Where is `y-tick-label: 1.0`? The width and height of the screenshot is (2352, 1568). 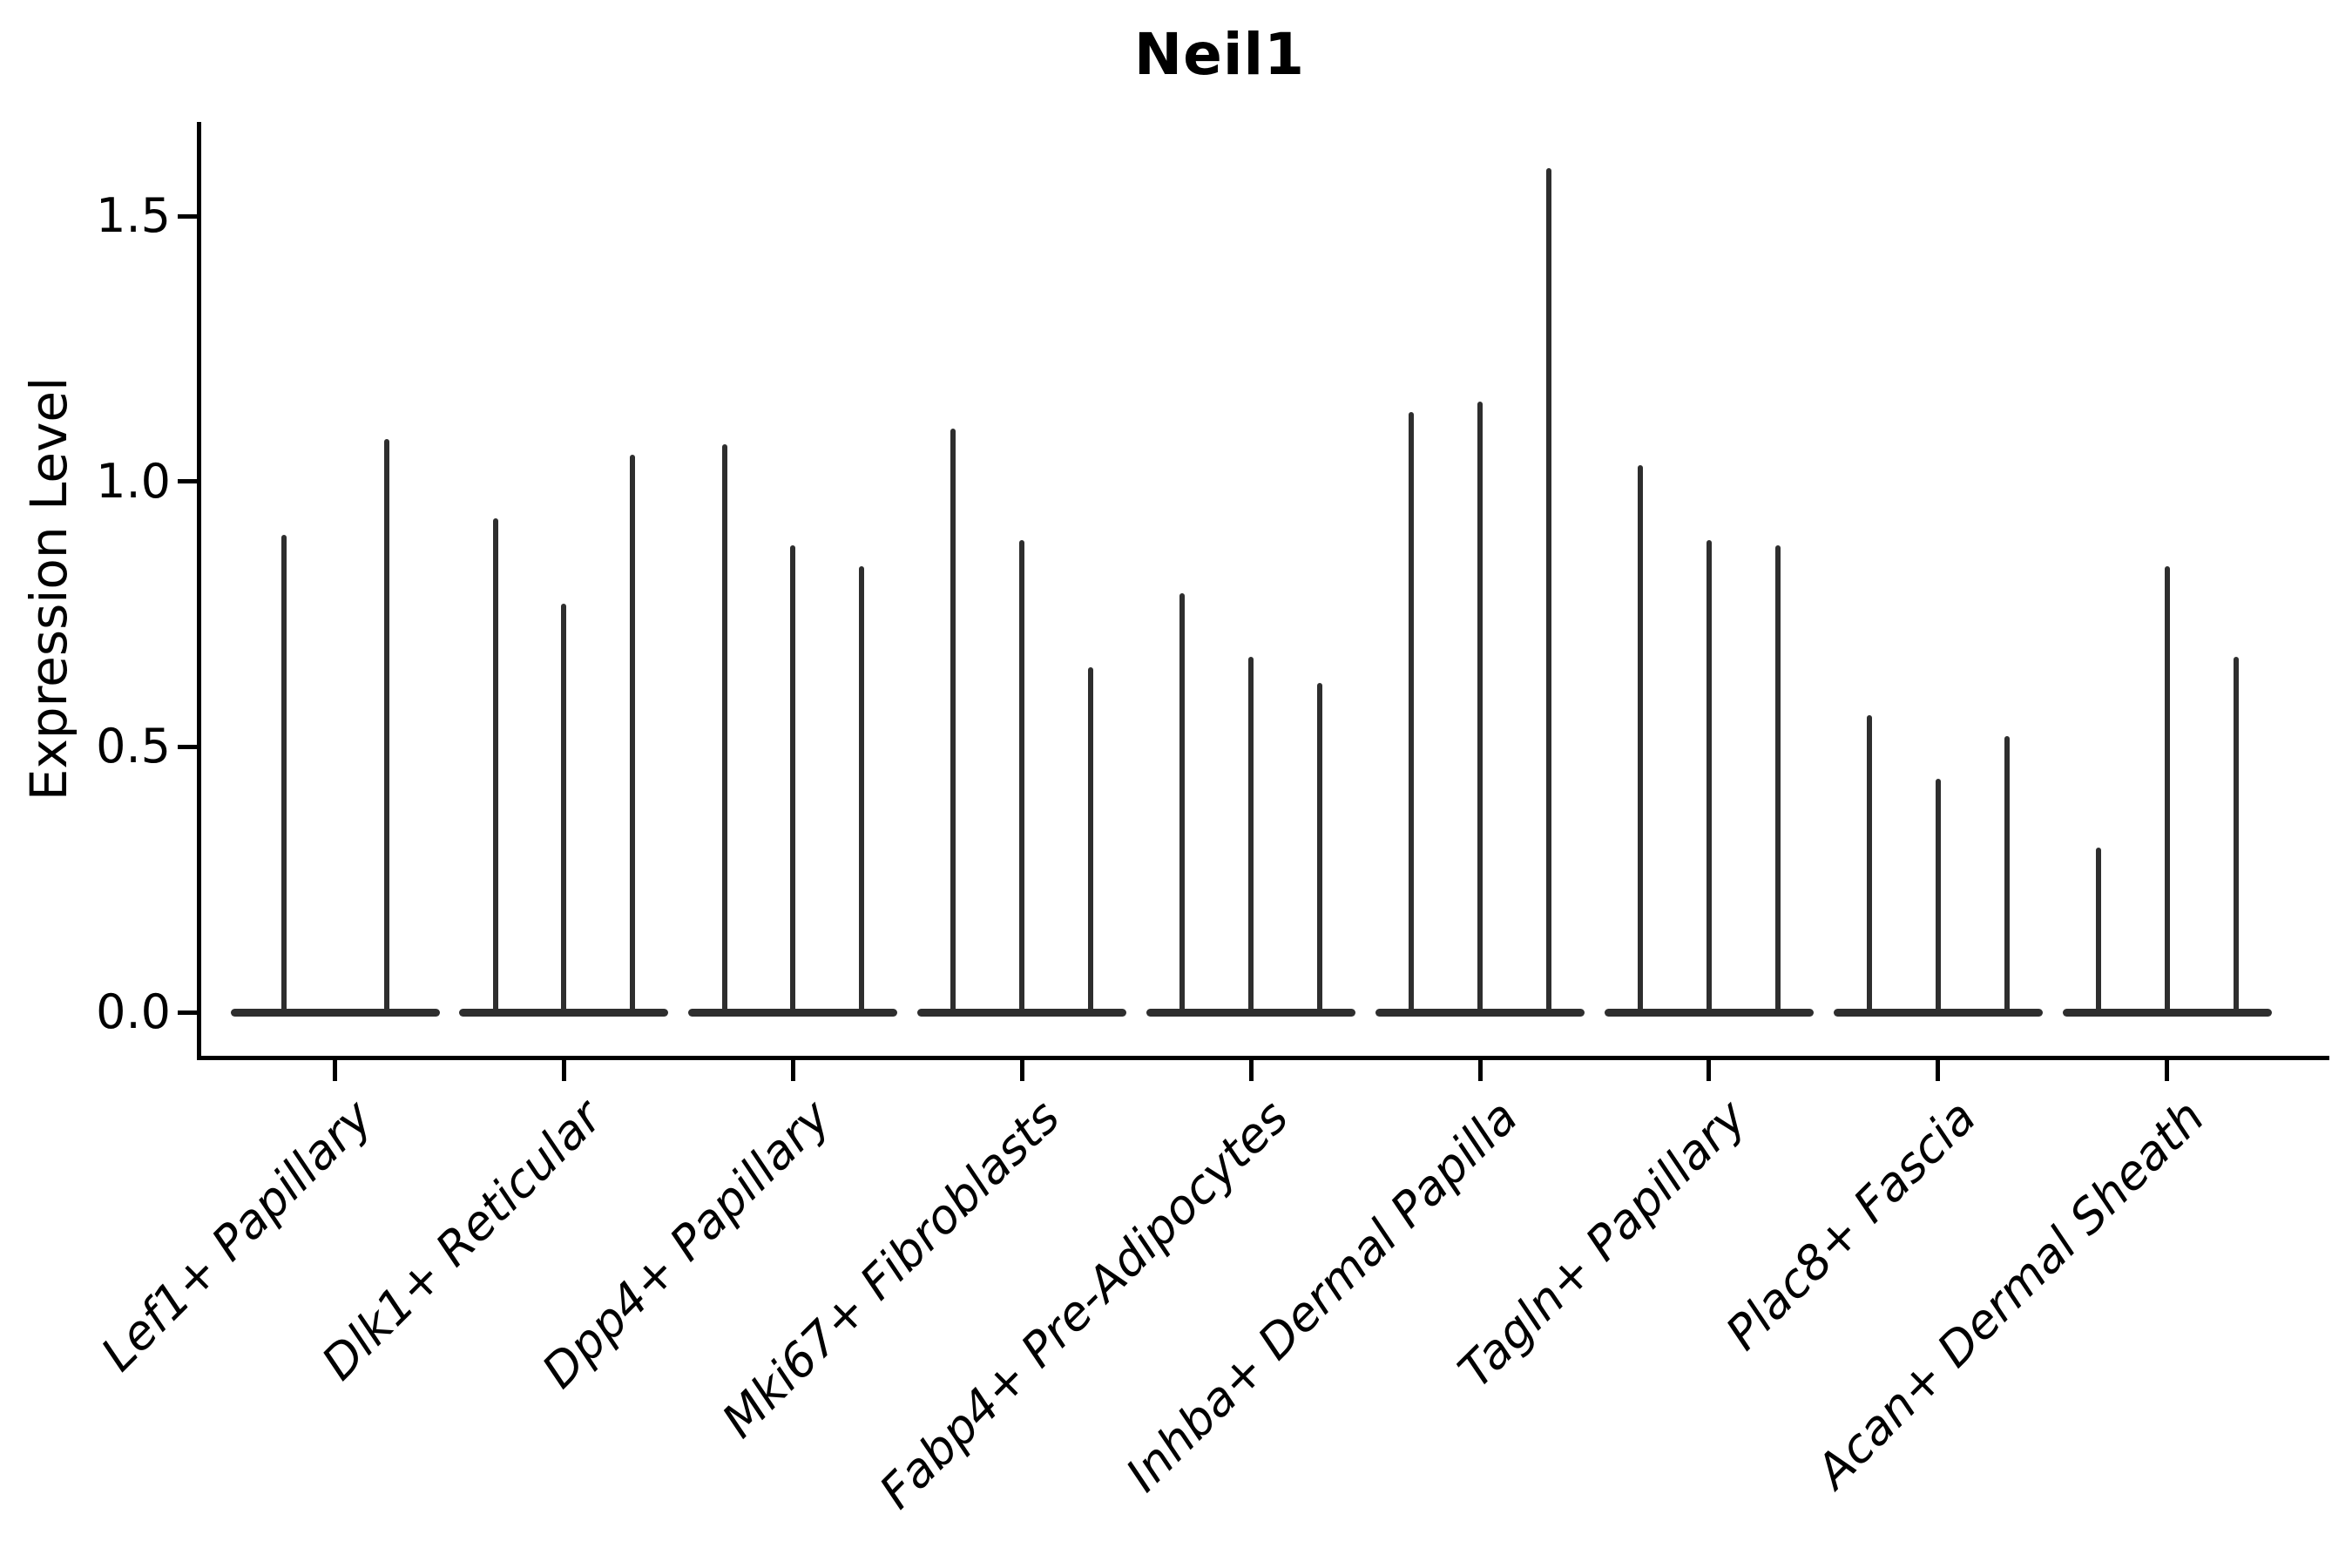
y-tick-label: 1.0 is located at coordinates (134, 481).